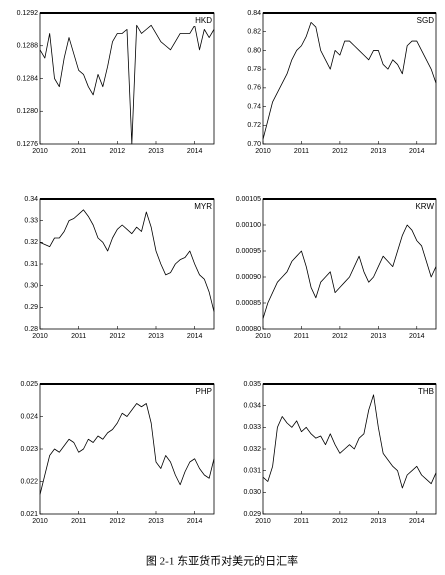 The width and height of the screenshot is (445, 575). I want to click on y-tick-label: 0.33, so click(31, 221).